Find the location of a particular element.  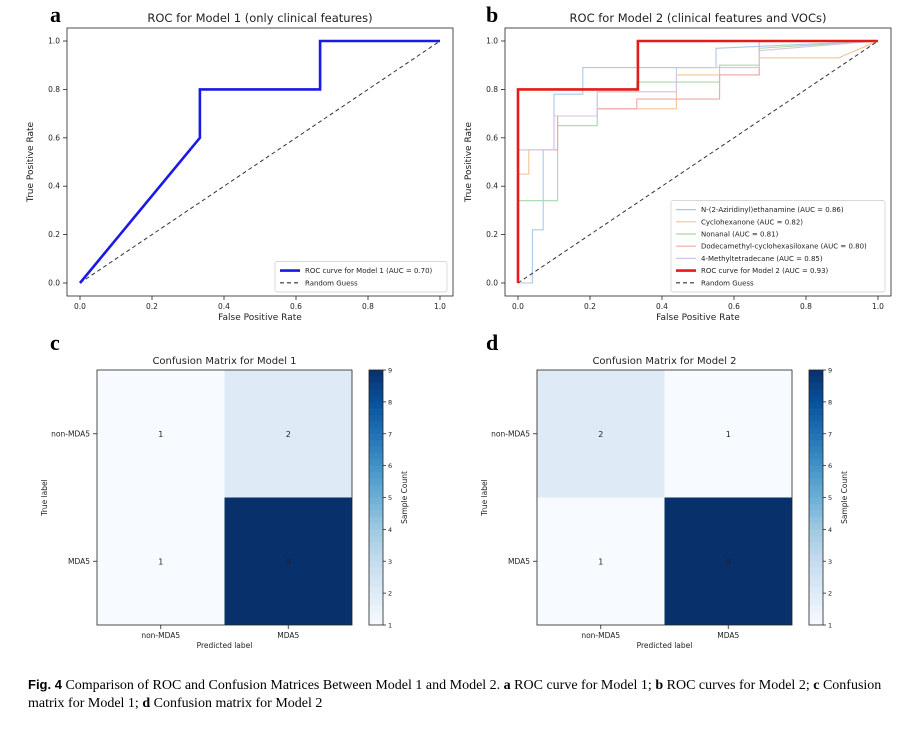

legend-entry: 4-Methyltetradecane (AUC = 0.85) is located at coordinates (762, 259).